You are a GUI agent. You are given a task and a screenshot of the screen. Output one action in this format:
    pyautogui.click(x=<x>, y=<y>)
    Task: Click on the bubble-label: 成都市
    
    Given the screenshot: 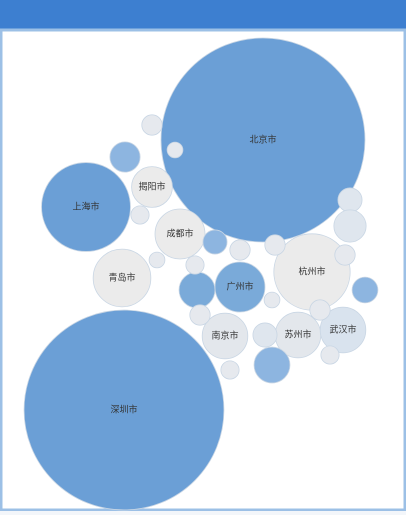 What is the action you would take?
    pyautogui.click(x=179, y=234)
    